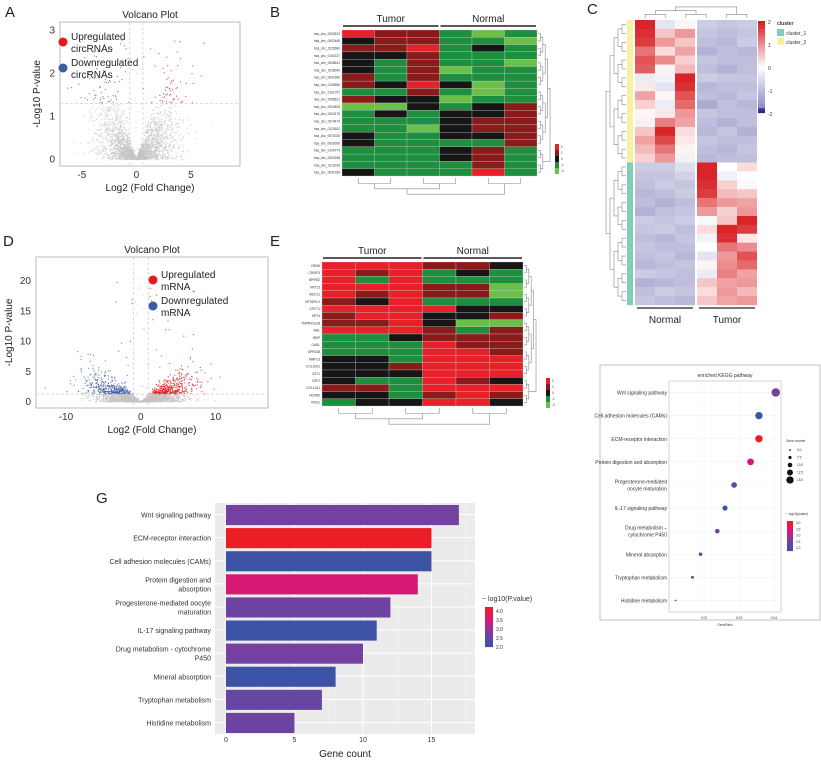 Image resolution: width=821 pixels, height=766 pixels. I want to click on legend-title: cluster, so click(785, 24).